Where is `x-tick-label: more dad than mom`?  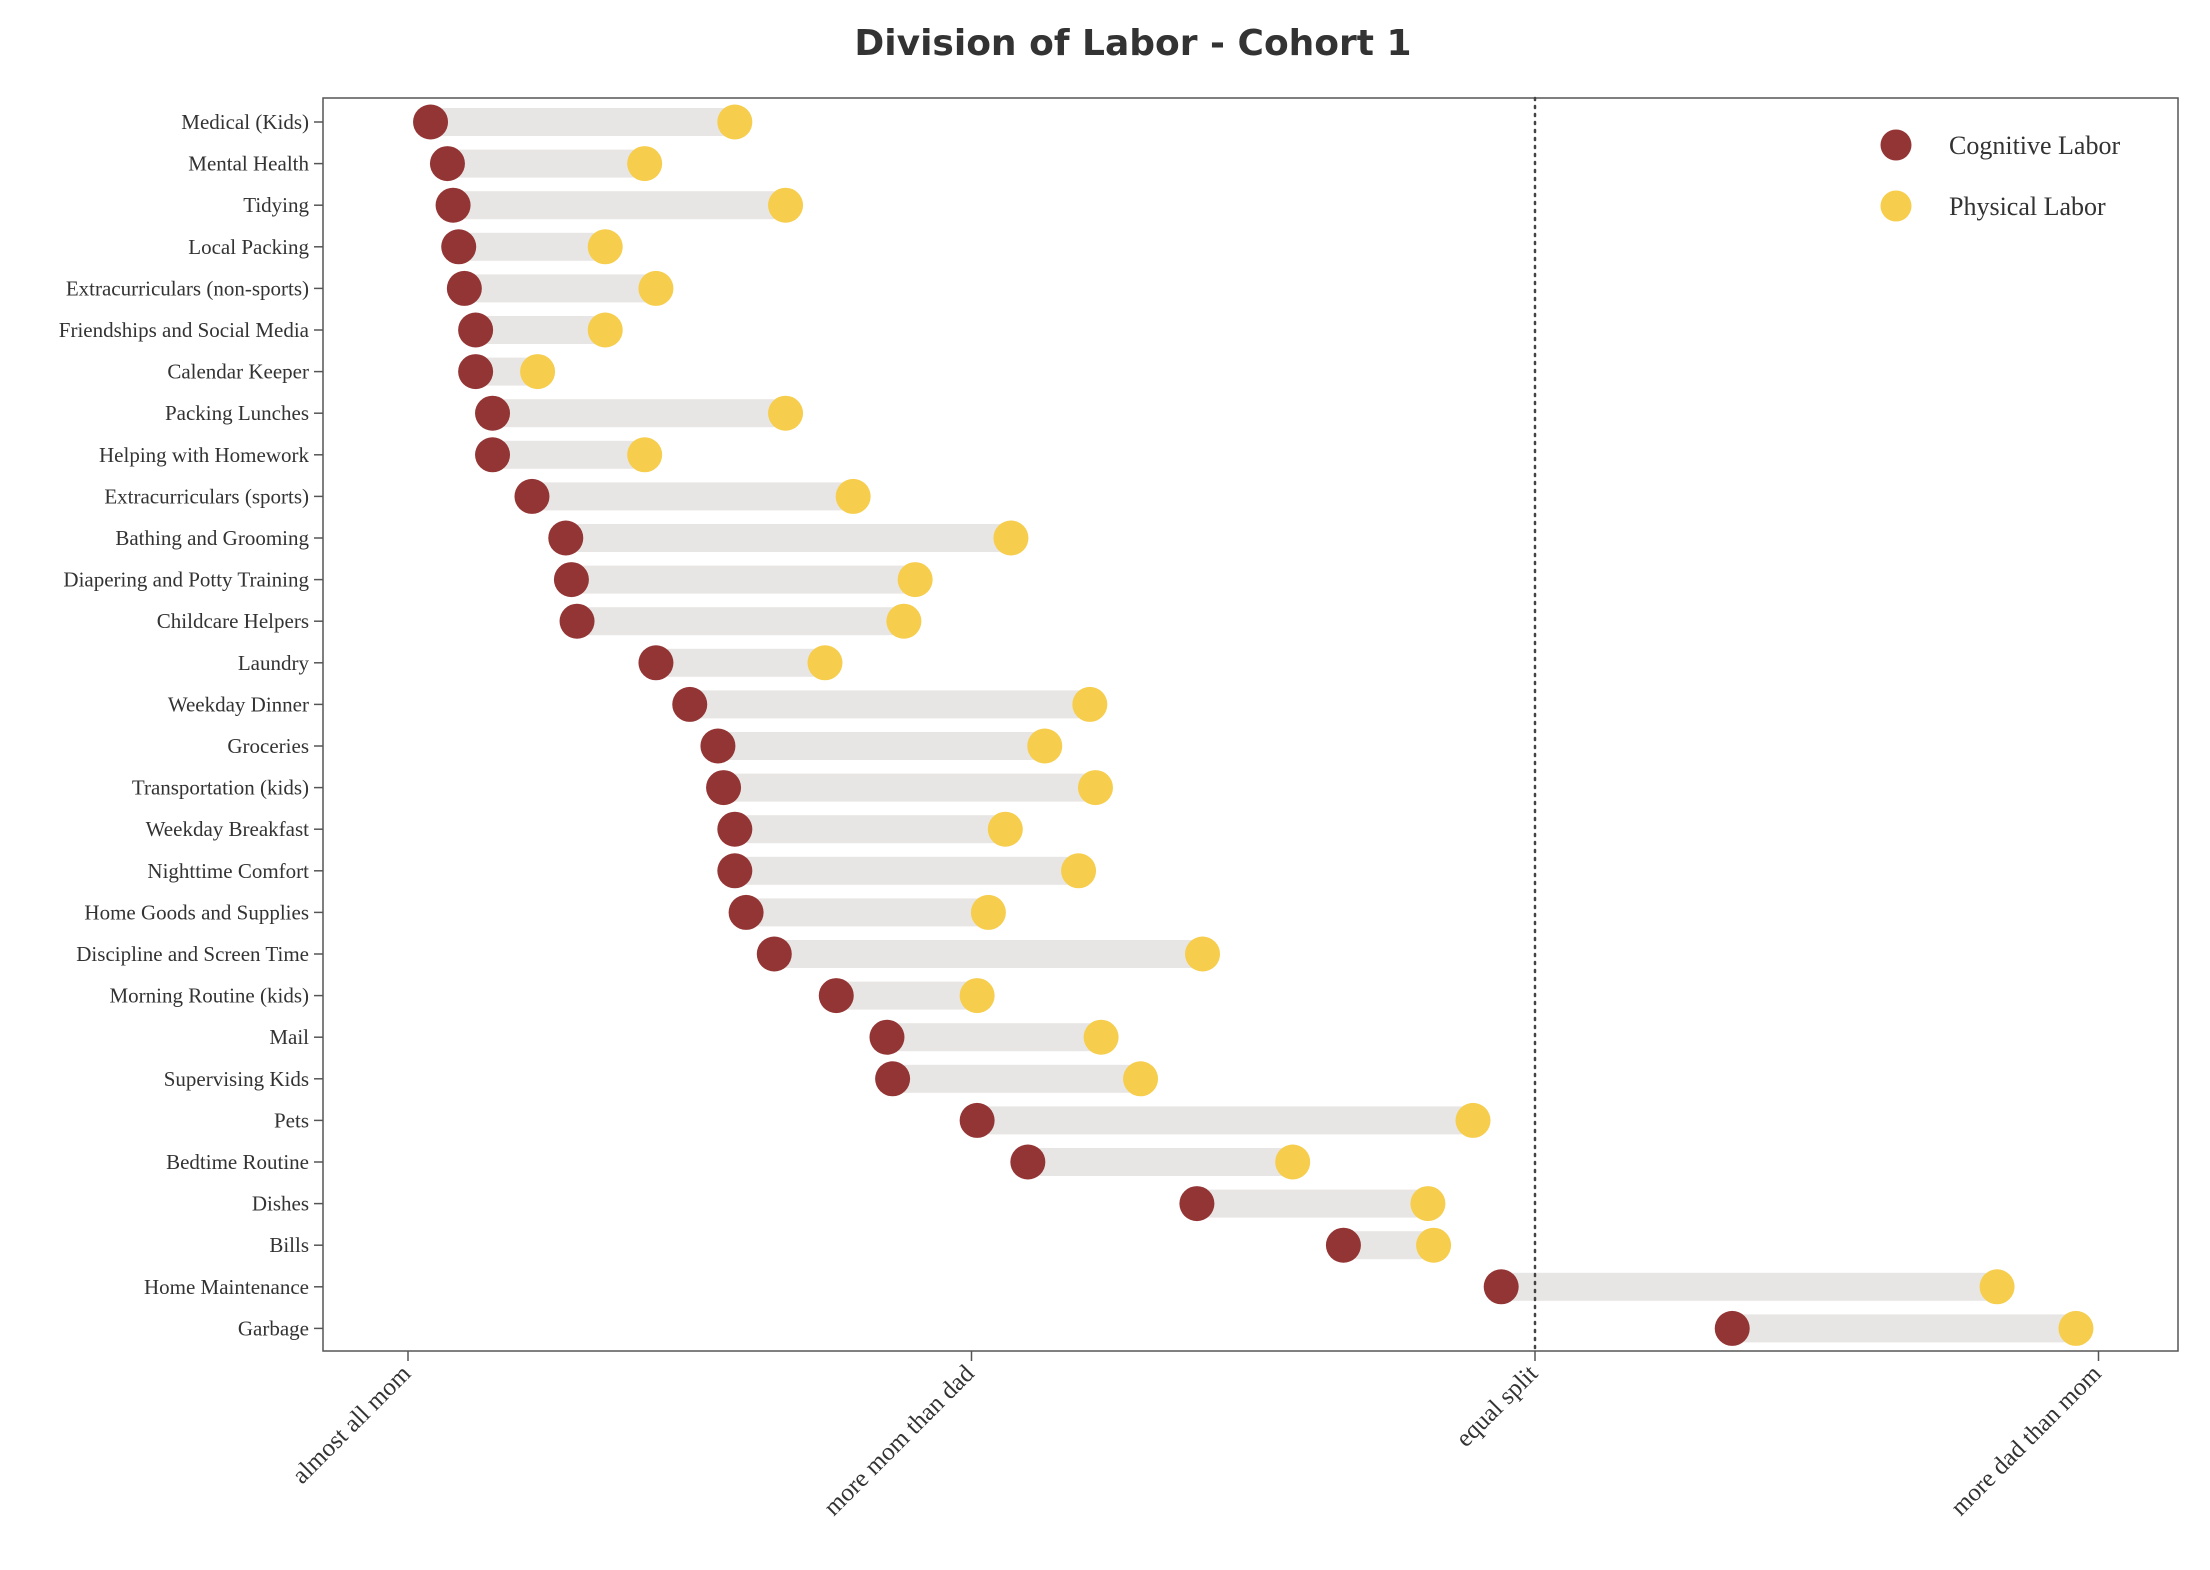 x-tick-label: more dad than mom is located at coordinates (2026, 1440).